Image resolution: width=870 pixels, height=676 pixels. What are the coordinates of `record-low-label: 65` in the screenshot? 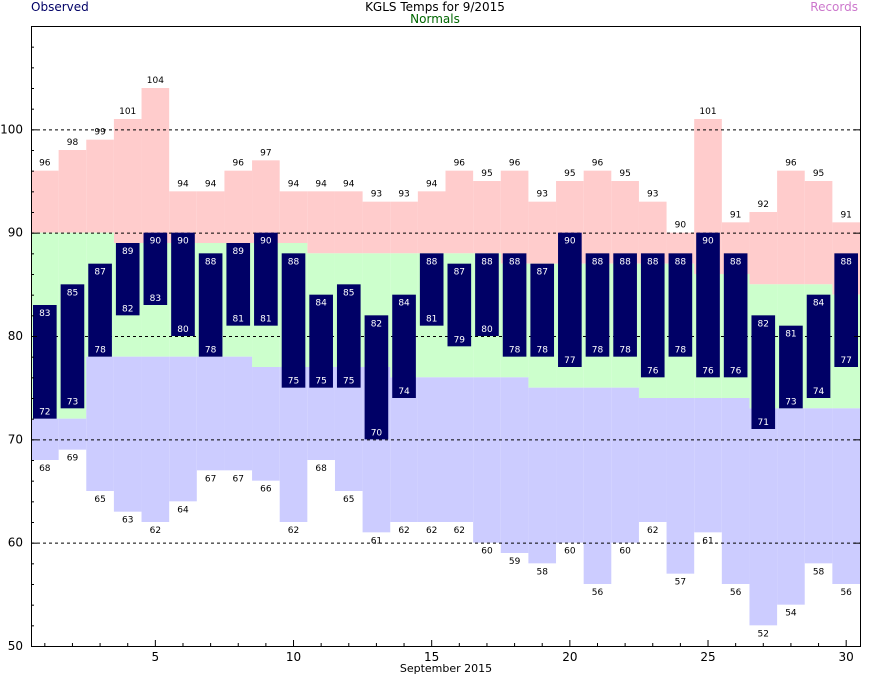 It's located at (99, 500).